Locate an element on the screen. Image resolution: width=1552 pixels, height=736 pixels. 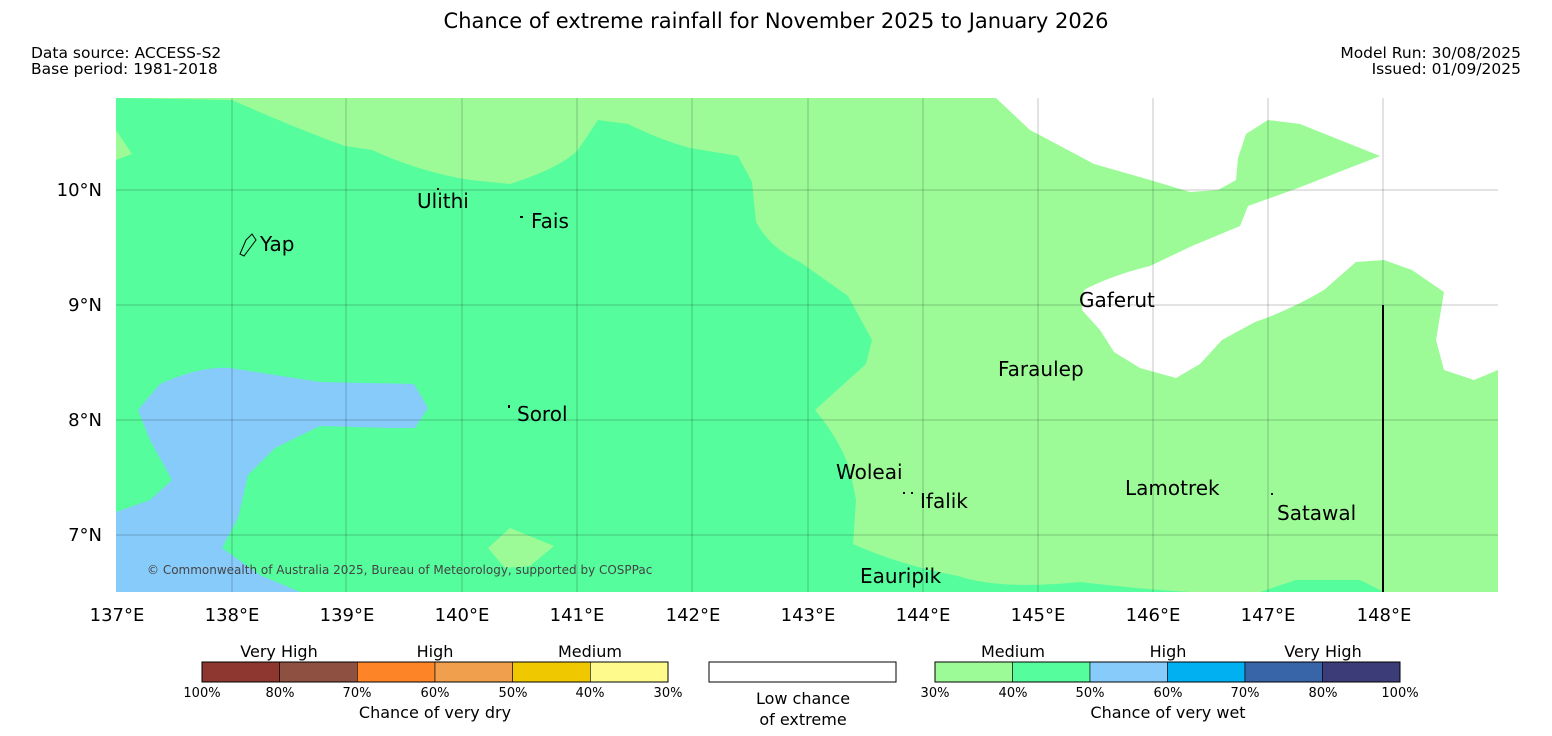
place-label-yap: Yap is located at coordinates (276, 244).